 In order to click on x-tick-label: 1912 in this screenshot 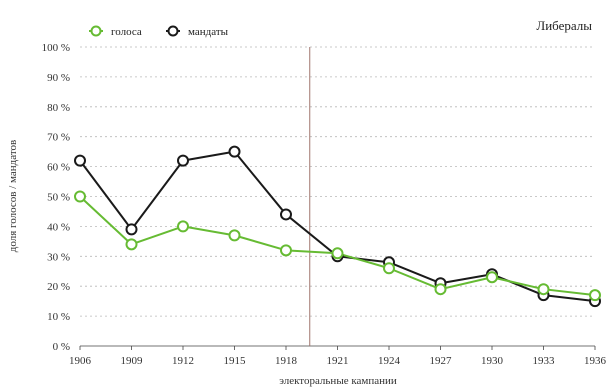, I will do `click(183, 361)`.